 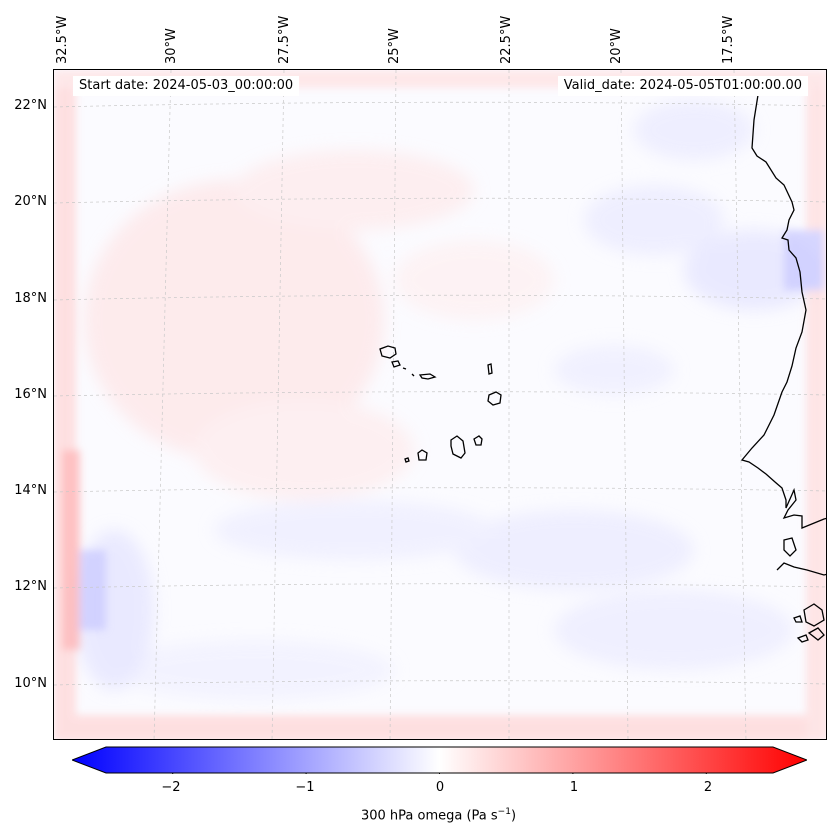 I want to click on colorbar-tick-label: −1, so click(x=305, y=787).